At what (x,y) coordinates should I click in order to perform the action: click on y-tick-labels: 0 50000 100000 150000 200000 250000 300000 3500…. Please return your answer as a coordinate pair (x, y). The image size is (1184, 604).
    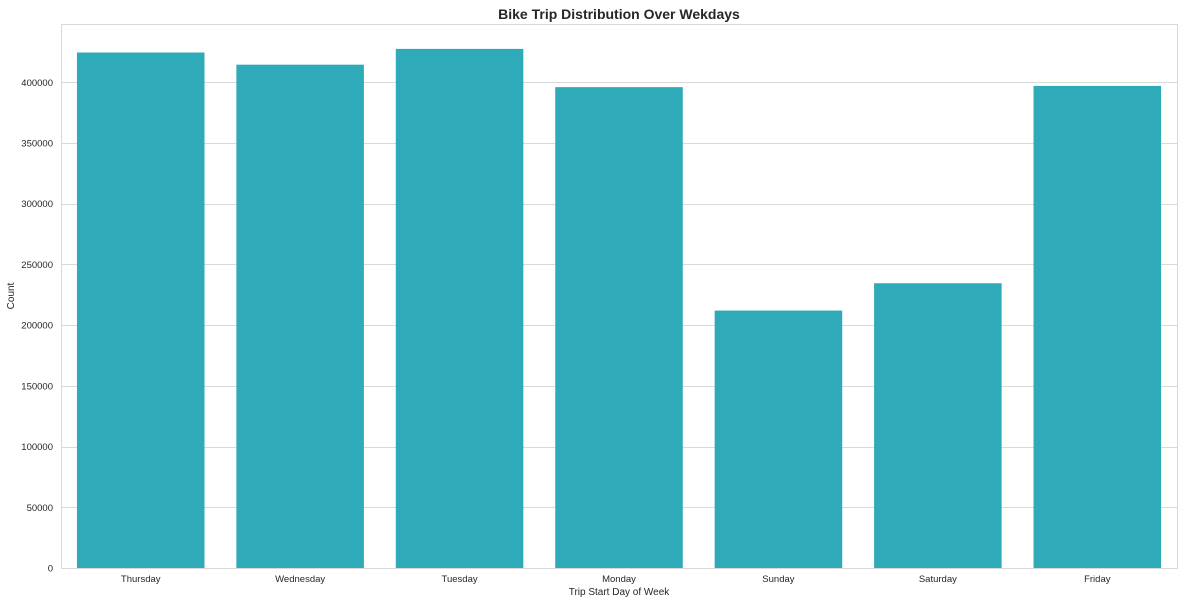
    Looking at the image, I should click on (37, 326).